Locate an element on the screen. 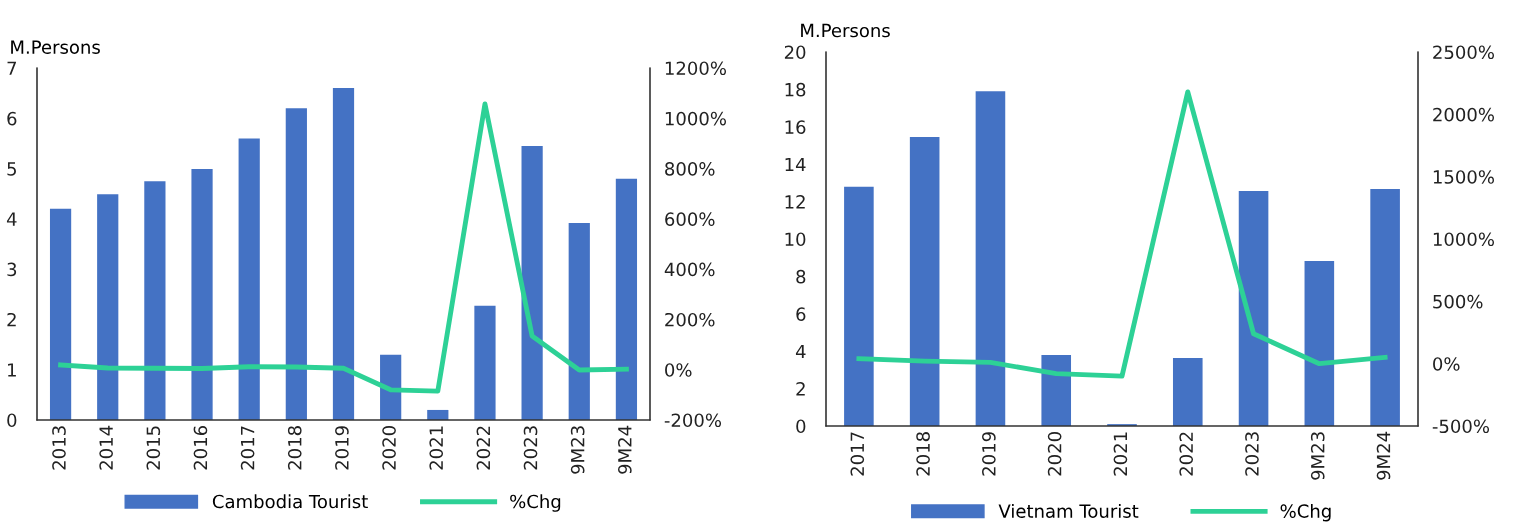  y-tick-label: 7 is located at coordinates (12, 68).